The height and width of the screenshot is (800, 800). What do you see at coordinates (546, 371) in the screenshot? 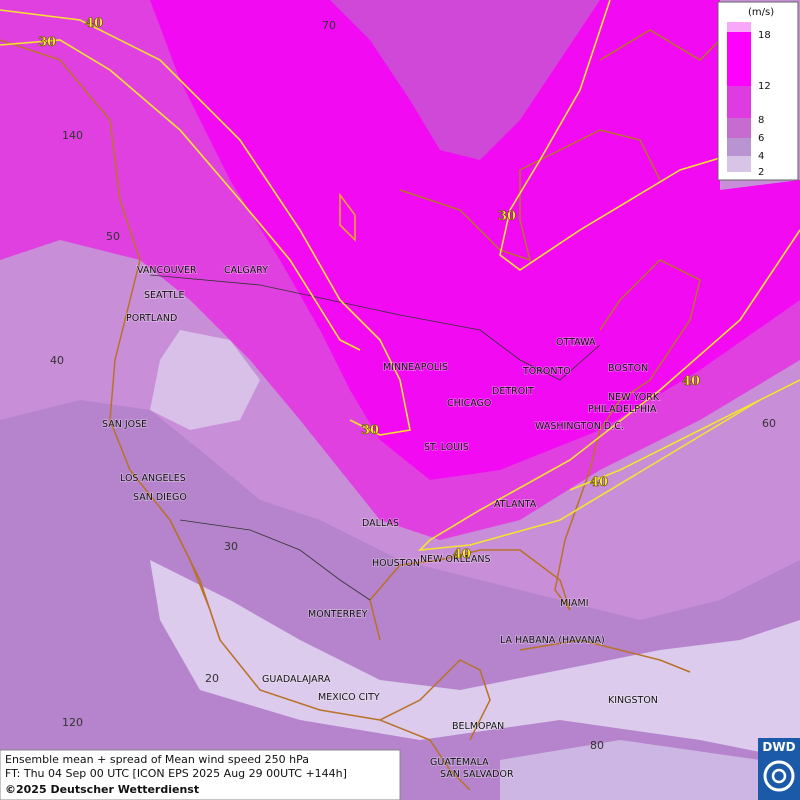
I see `city-label: TORONTO` at bounding box center [546, 371].